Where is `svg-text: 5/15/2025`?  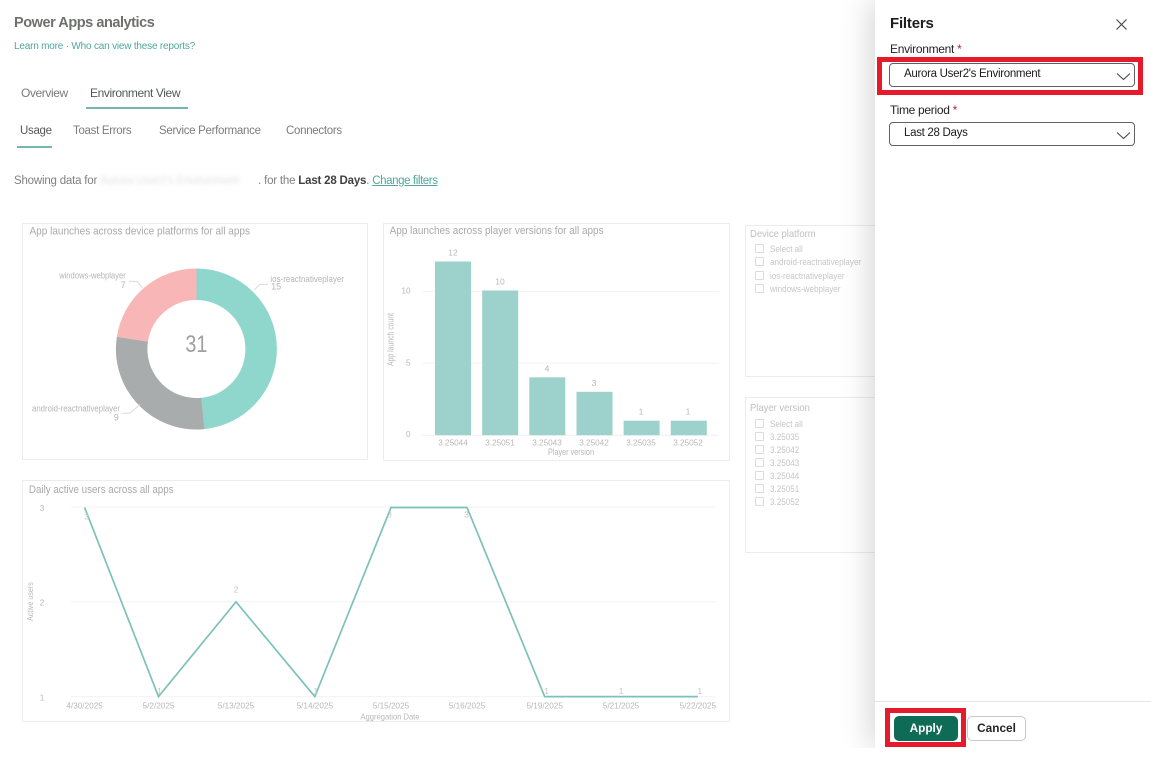
svg-text: 5/15/2025 is located at coordinates (391, 706).